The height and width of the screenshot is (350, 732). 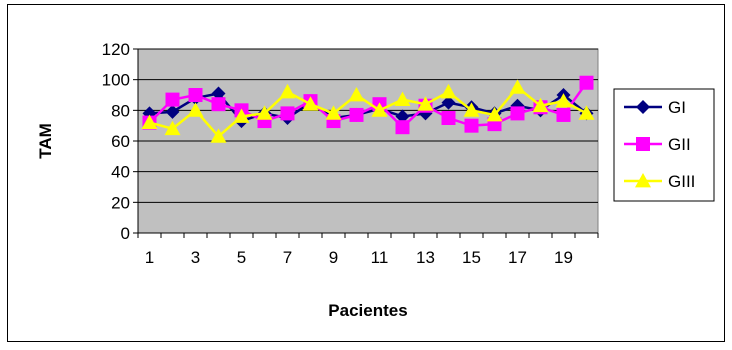 I want to click on y-tick-label: 40, so click(x=120, y=172).